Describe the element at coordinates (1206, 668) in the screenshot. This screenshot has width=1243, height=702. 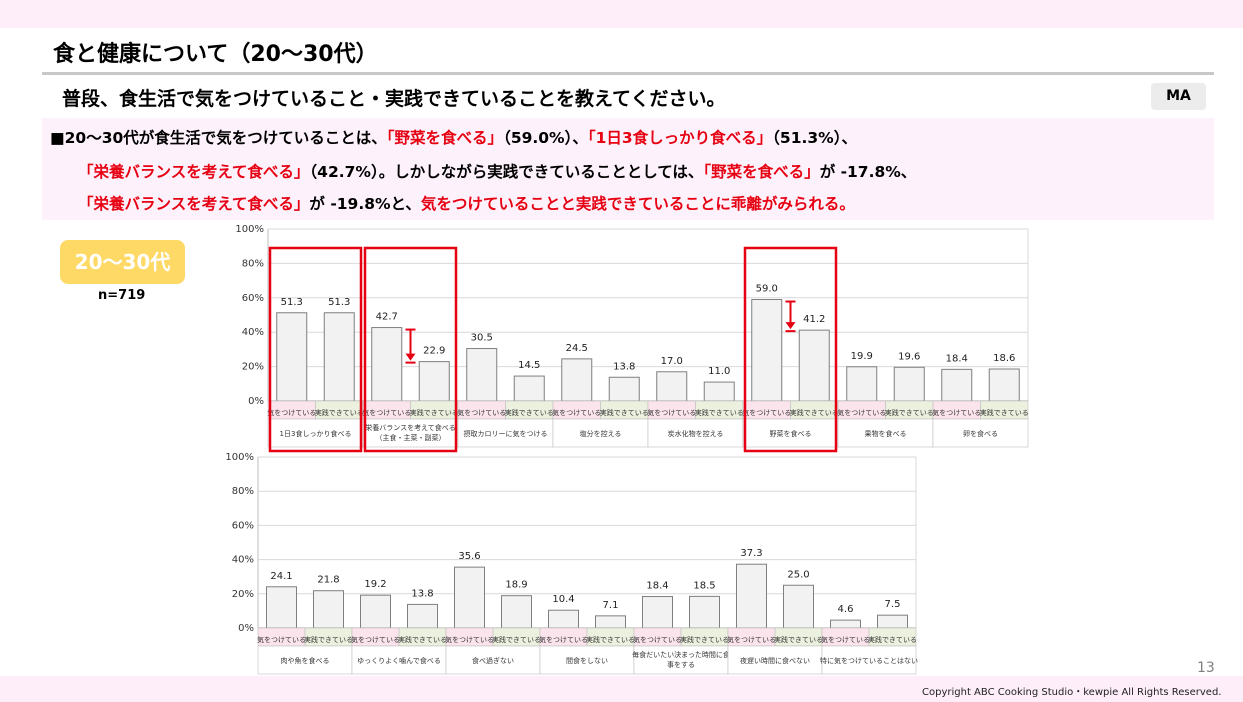
I see `page-number: 13` at that location.